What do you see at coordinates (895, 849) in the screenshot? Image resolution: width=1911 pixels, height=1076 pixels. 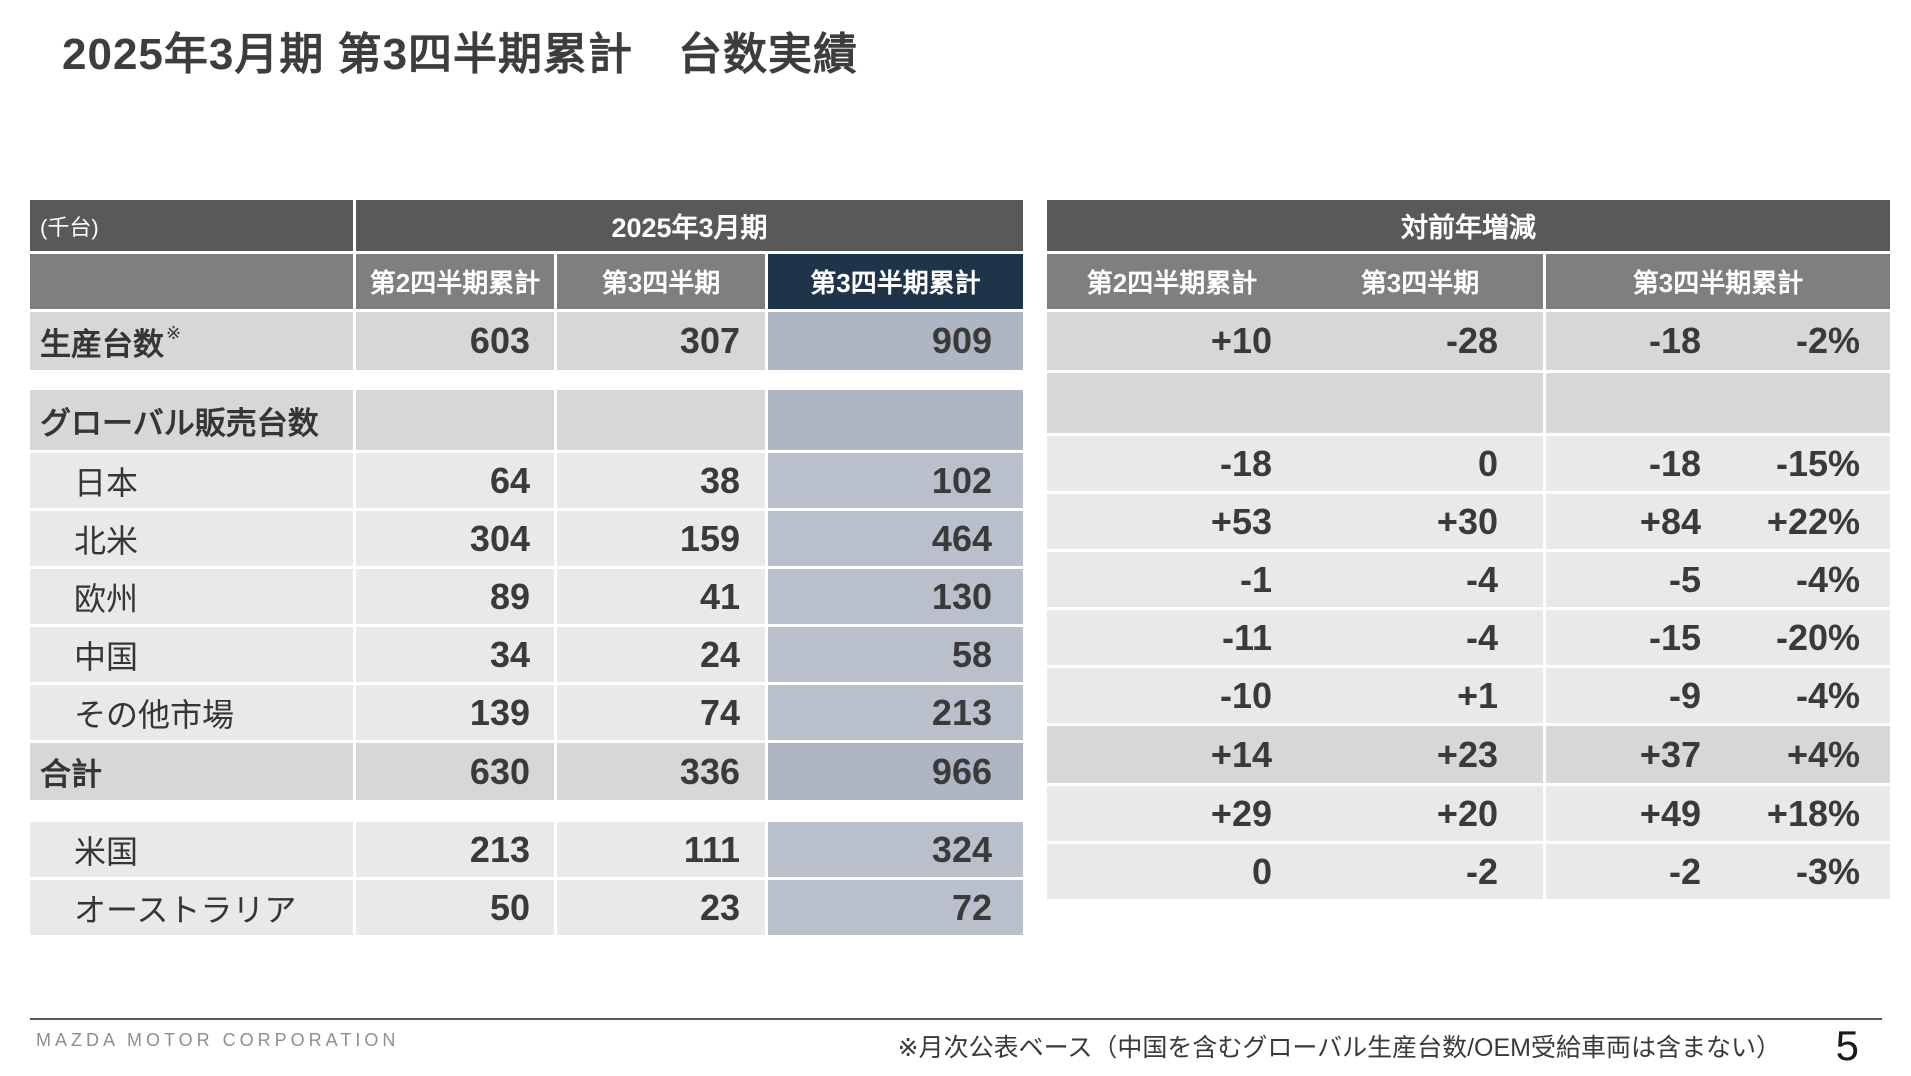 I see `q3cum-value: 324` at bounding box center [895, 849].